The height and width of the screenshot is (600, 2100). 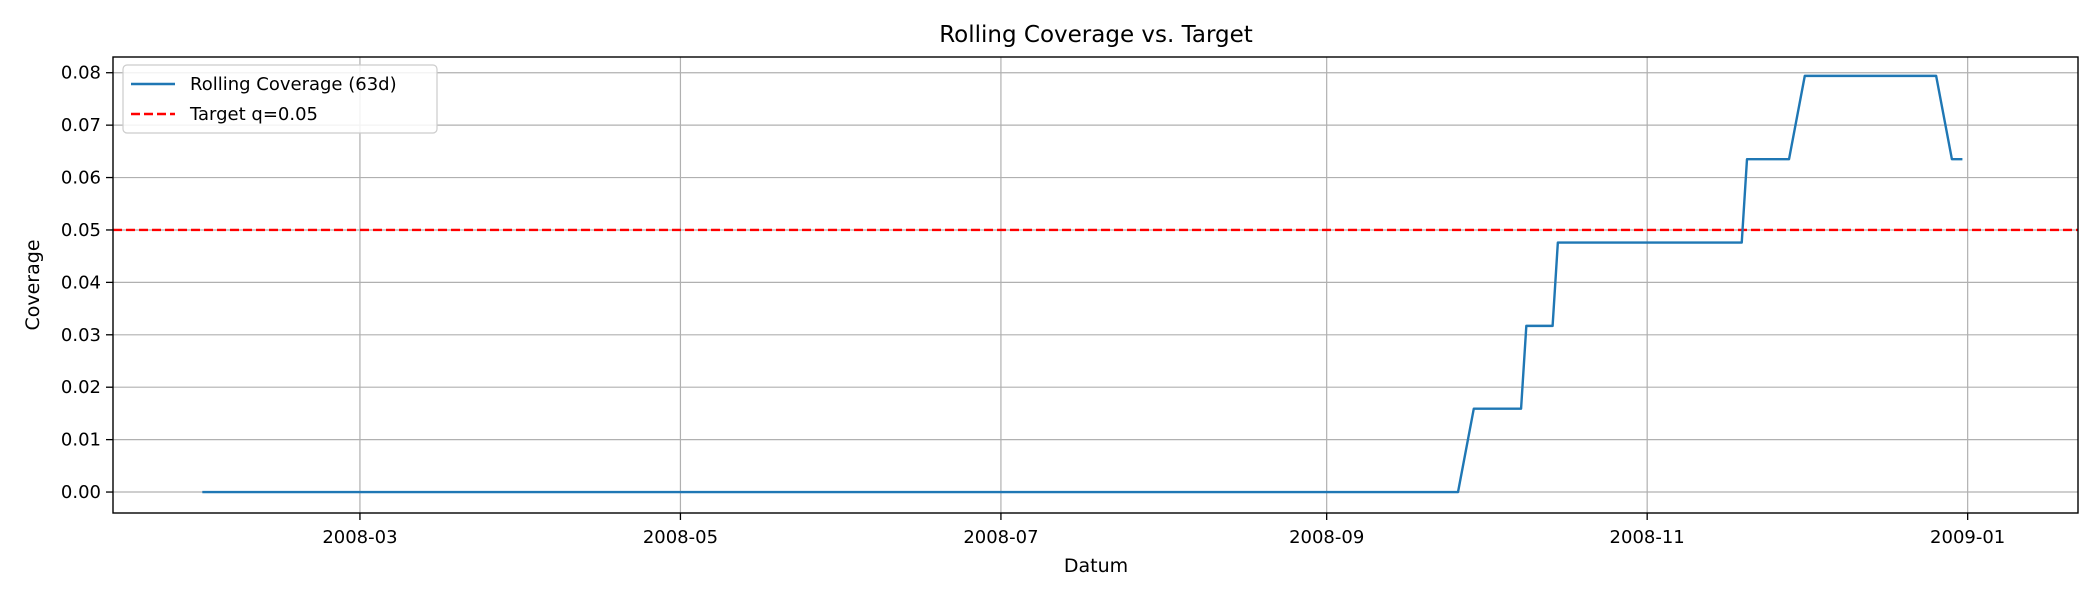 I want to click on y-axis-ticks: 0.00 0.01 0.02 0.03 0.04 0.05 0.06 0.07 0.08, so click(x=87, y=283).